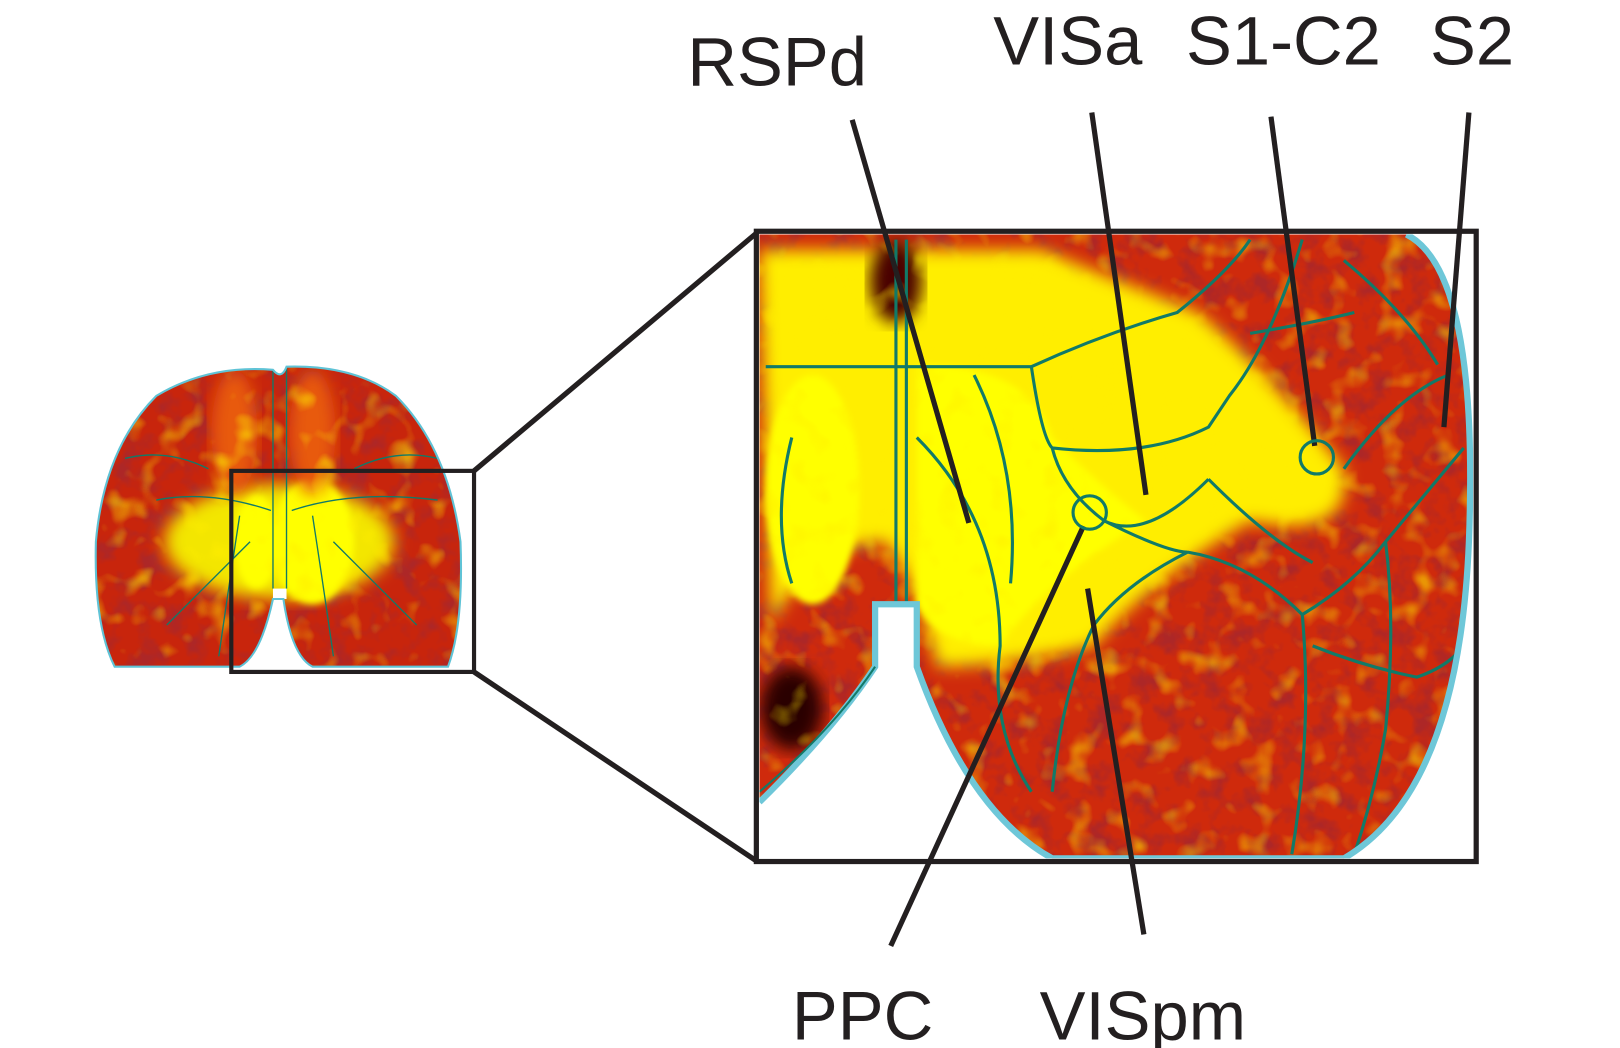  Describe the element at coordinates (1283, 41) in the screenshot. I see `region-label: S1-C2` at that location.